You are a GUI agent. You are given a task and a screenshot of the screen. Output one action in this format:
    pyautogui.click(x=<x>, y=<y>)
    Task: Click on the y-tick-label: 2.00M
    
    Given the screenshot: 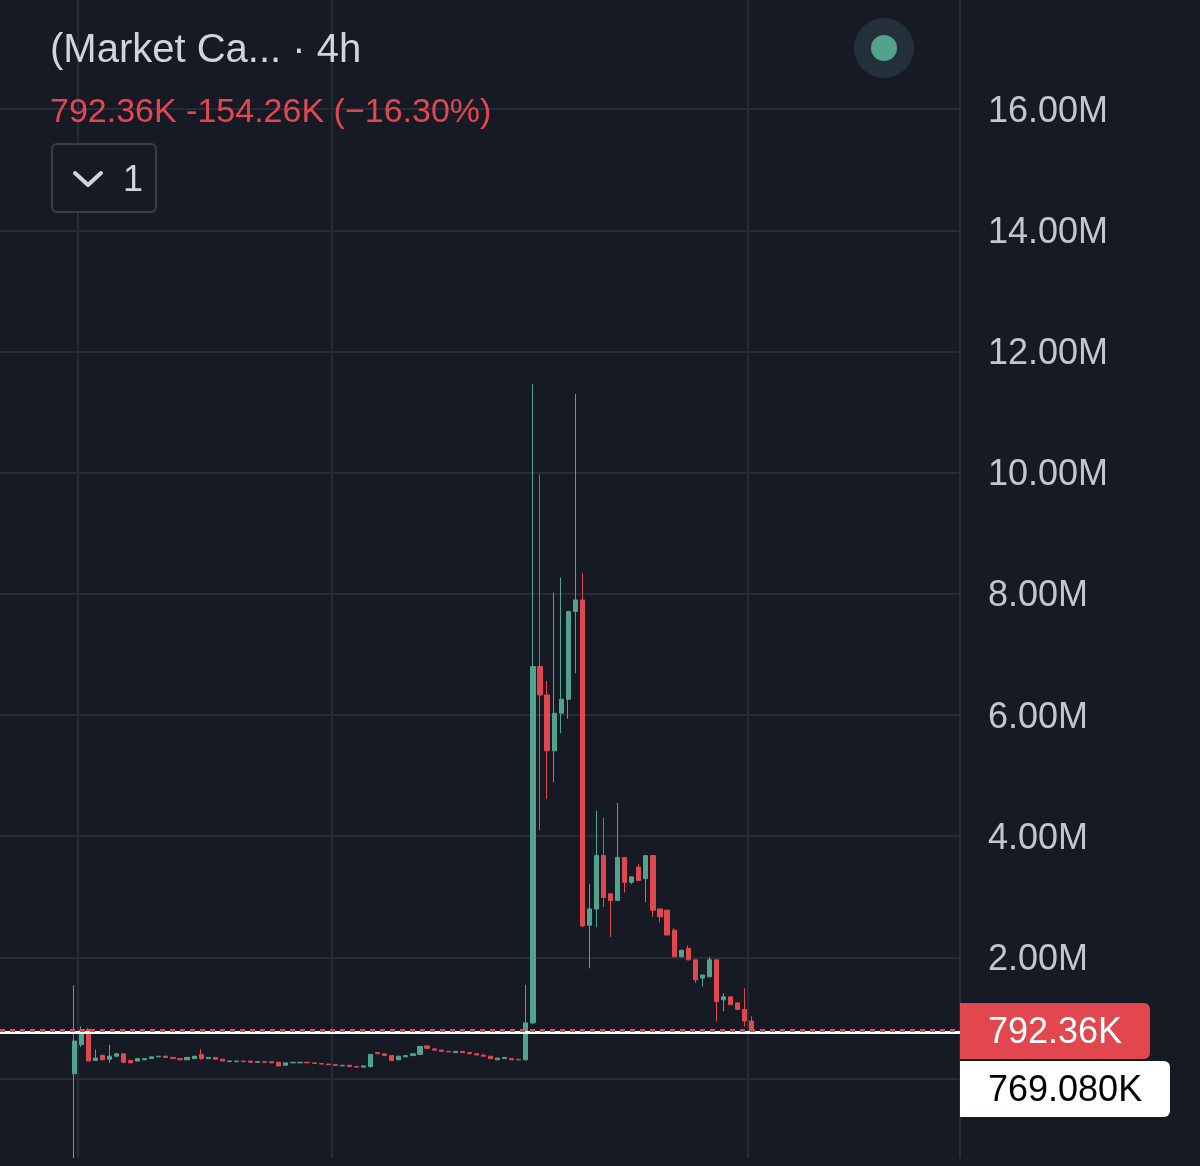 What is the action you would take?
    pyautogui.click(x=1038, y=957)
    